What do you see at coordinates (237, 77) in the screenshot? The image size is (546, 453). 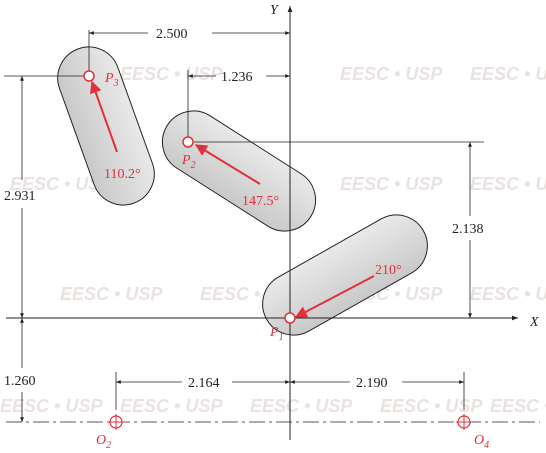 I see `dim-1236: 1.236` at bounding box center [237, 77].